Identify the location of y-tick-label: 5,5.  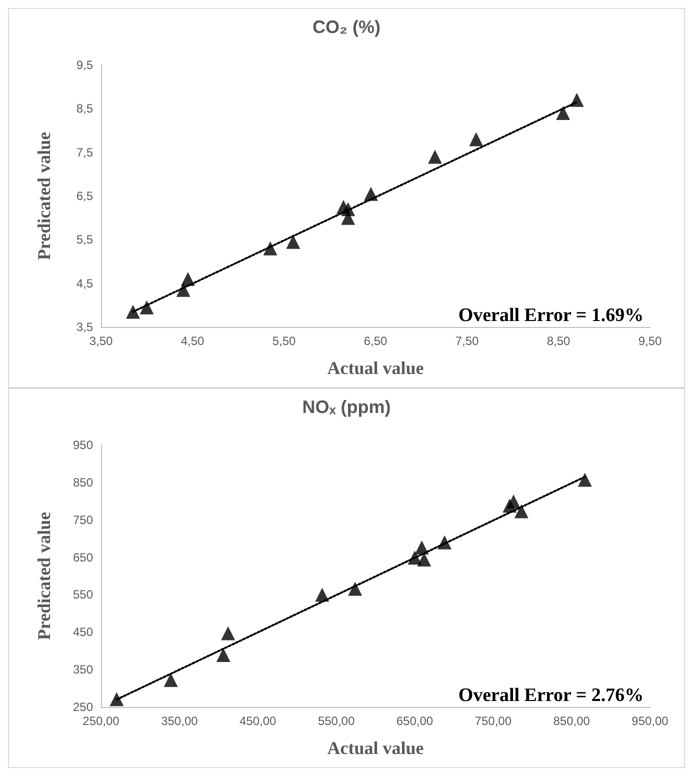
(85, 239).